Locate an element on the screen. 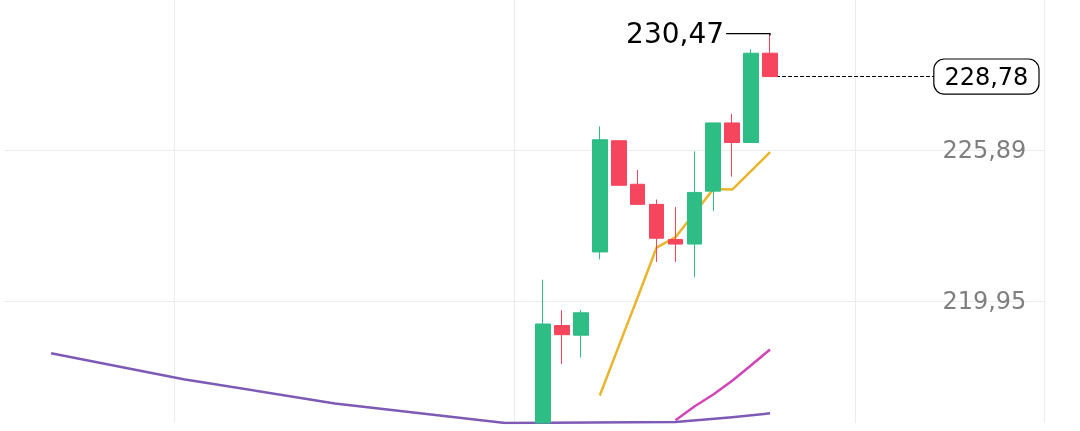 The image size is (1080, 431). y-tick-label: 219,95 is located at coordinates (984, 301).